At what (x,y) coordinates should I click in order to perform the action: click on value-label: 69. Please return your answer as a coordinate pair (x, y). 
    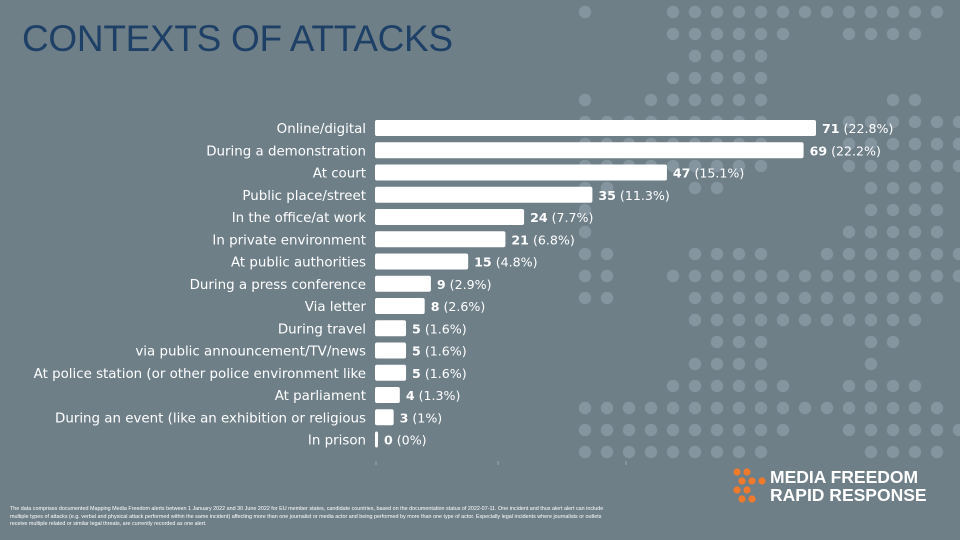
    Looking at the image, I should click on (819, 150).